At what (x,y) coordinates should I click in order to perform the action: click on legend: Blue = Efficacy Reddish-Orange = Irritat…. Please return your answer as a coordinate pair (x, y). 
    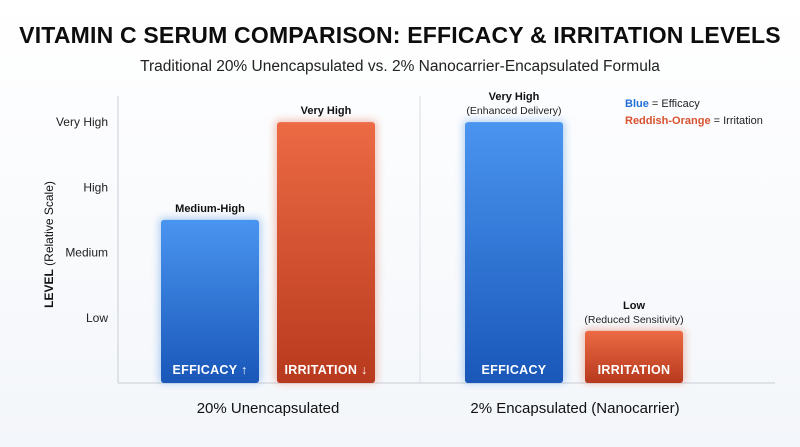
    Looking at the image, I should click on (694, 113).